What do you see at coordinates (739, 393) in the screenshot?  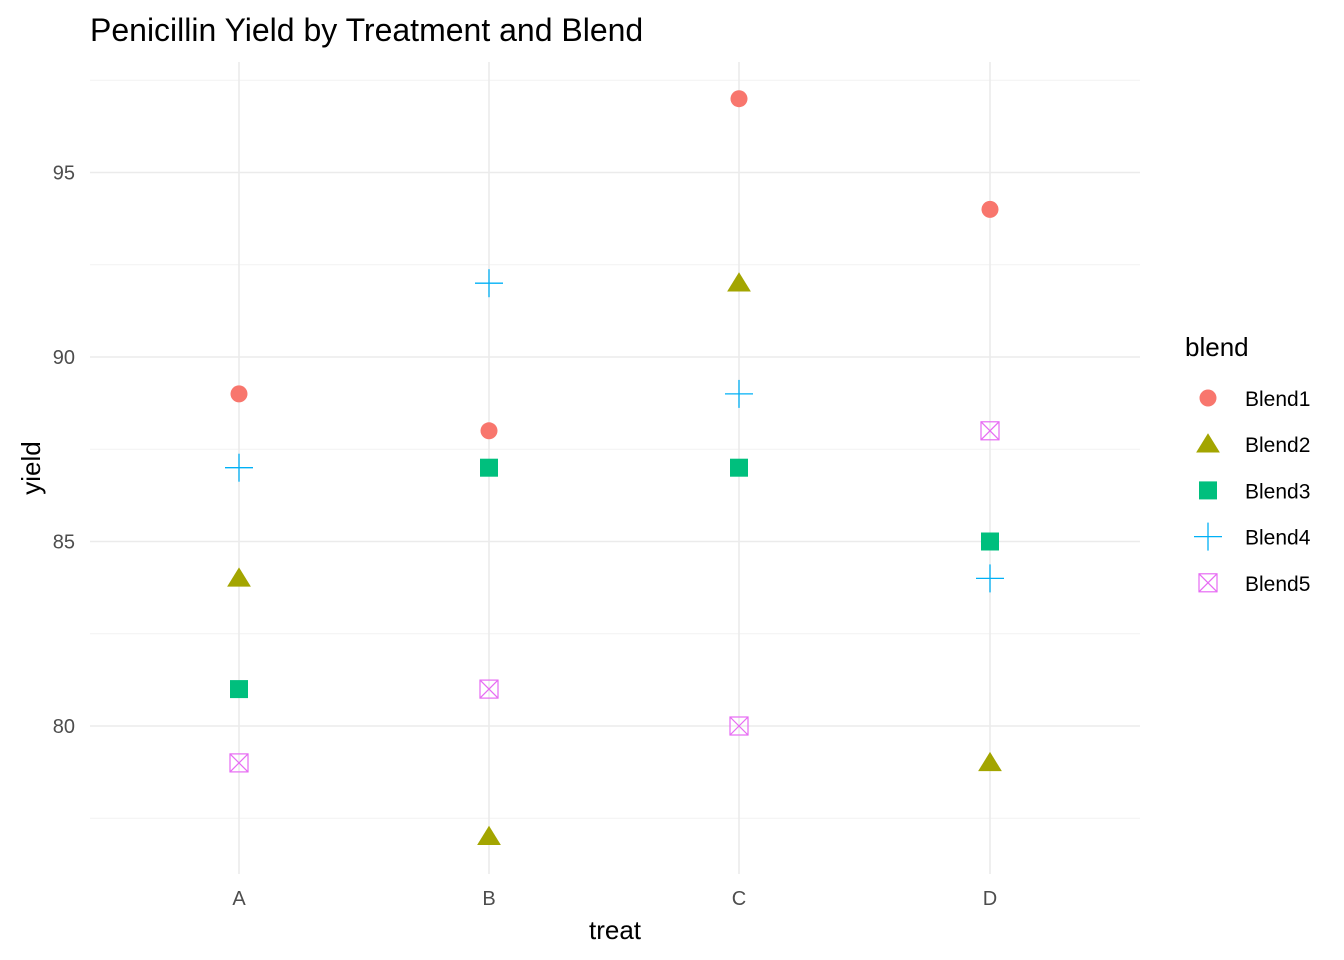 I see `point-blend4-c` at bounding box center [739, 393].